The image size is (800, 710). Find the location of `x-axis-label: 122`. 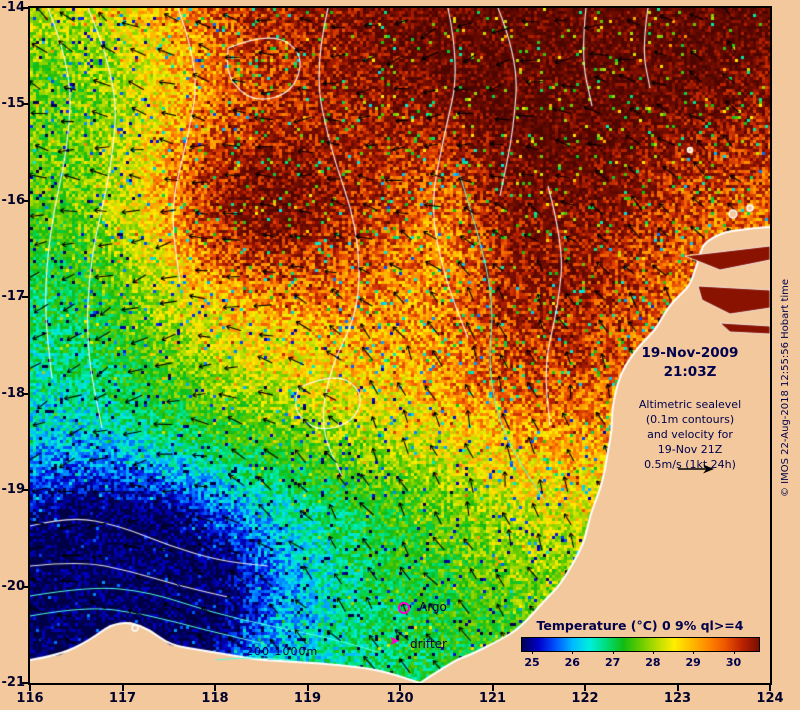

x-axis-label: 122 is located at coordinates (585, 698).